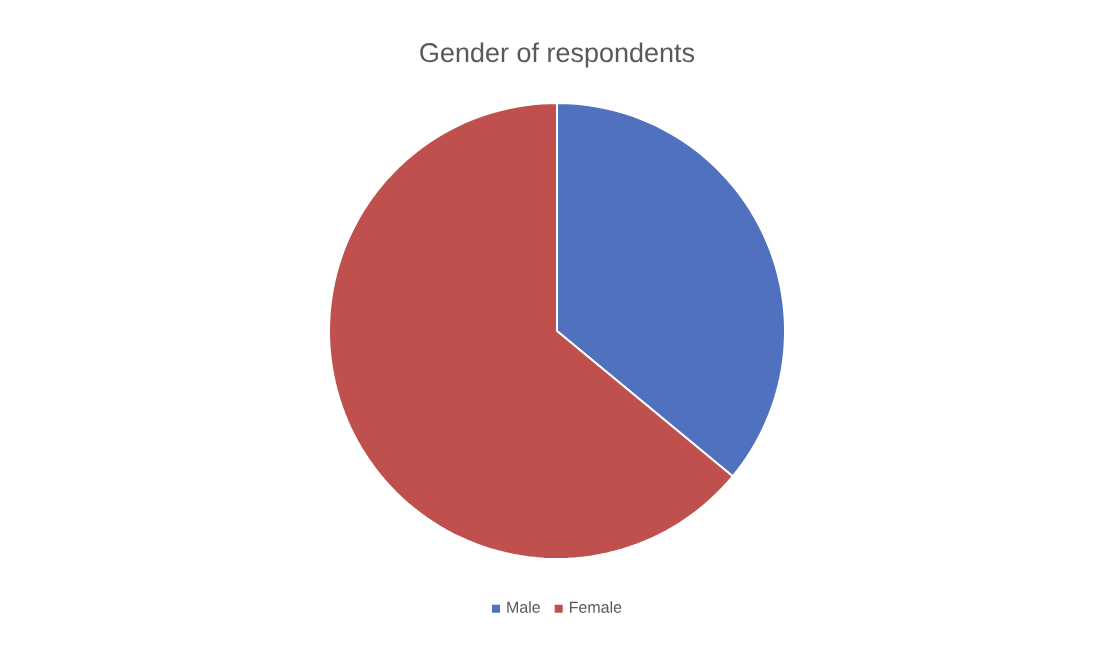 Image resolution: width=1109 pixels, height=646 pixels. I want to click on chart-title: Gender of respondents, so click(557, 55).